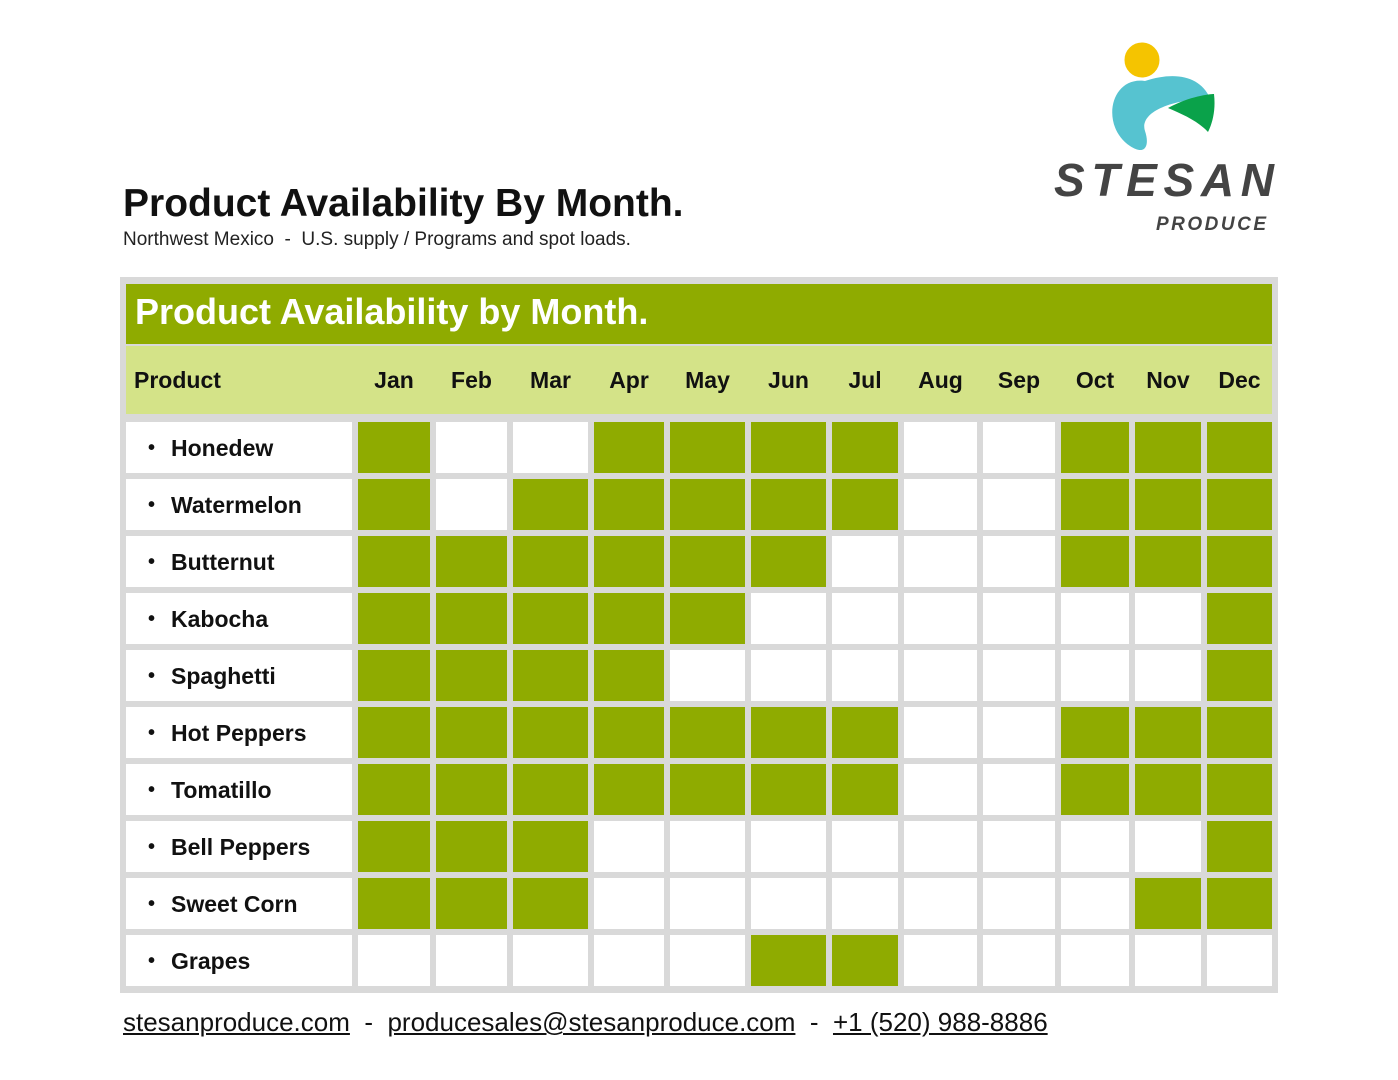 Image resolution: width=1398 pixels, height=1080 pixels. I want to click on month-header-dec: Dec, so click(1239, 380).